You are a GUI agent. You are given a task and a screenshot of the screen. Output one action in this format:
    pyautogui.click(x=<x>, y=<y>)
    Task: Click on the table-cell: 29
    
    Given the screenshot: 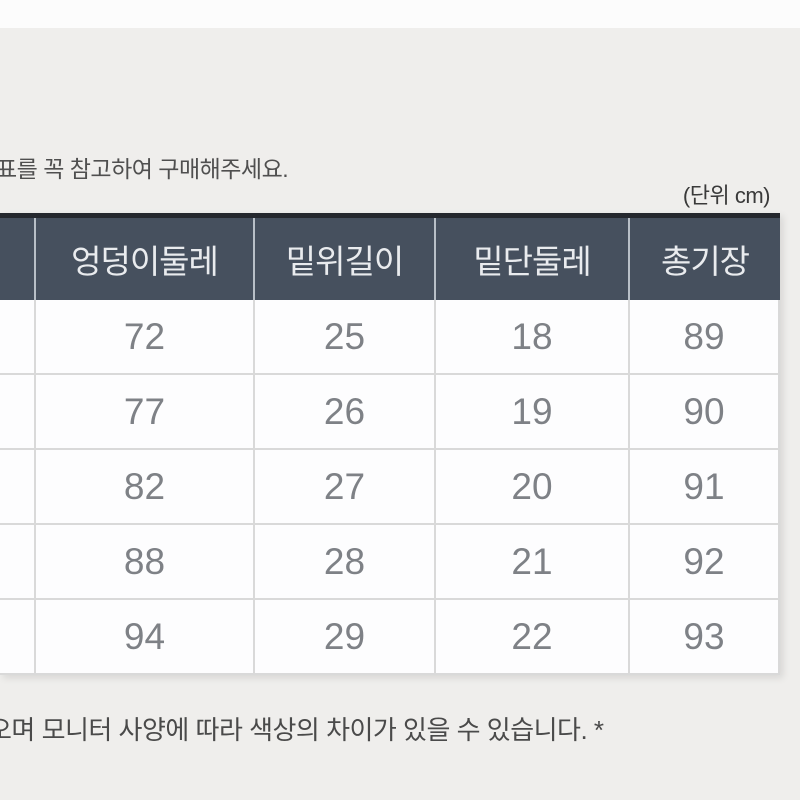 What is the action you would take?
    pyautogui.click(x=345, y=637)
    